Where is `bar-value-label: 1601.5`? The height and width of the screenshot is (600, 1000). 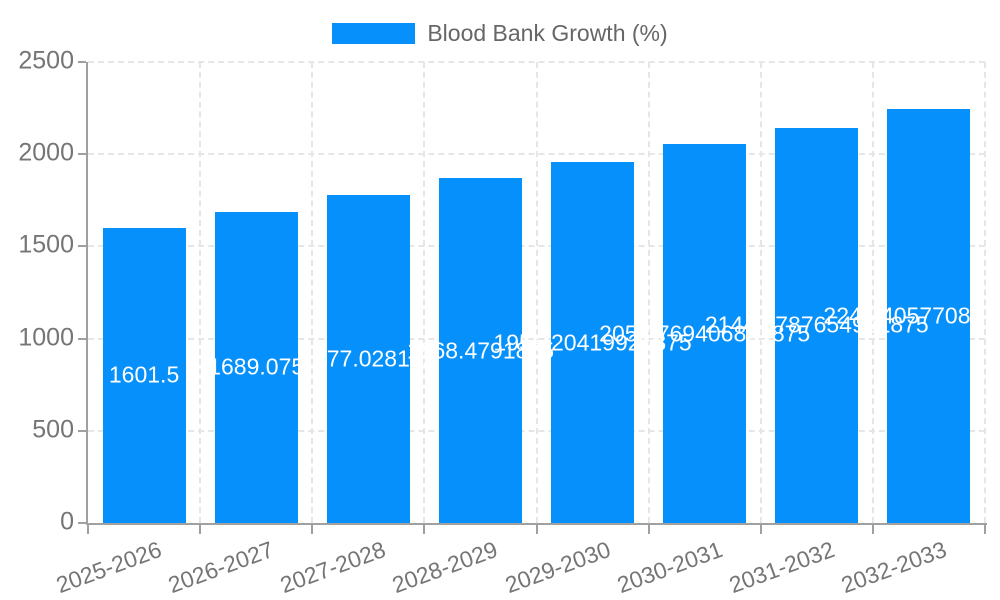 bar-value-label: 1601.5 is located at coordinates (144, 374).